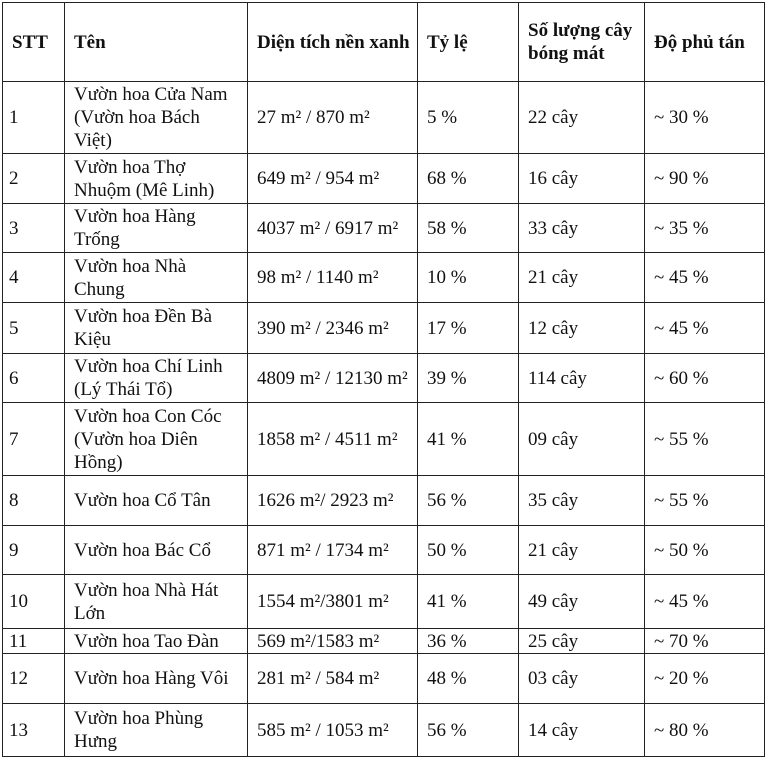 Image resolution: width=768 pixels, height=758 pixels. What do you see at coordinates (581, 500) in the screenshot?
I see `trees-cell: 35 cây` at bounding box center [581, 500].